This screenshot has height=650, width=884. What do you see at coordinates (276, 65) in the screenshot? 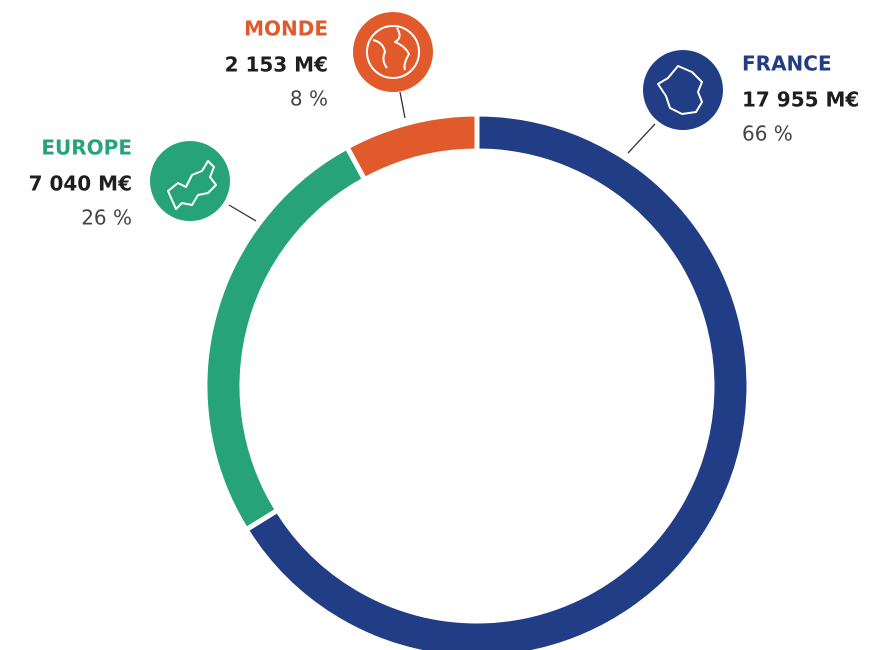
I see `value-label: 2 153 M€` at bounding box center [276, 65].